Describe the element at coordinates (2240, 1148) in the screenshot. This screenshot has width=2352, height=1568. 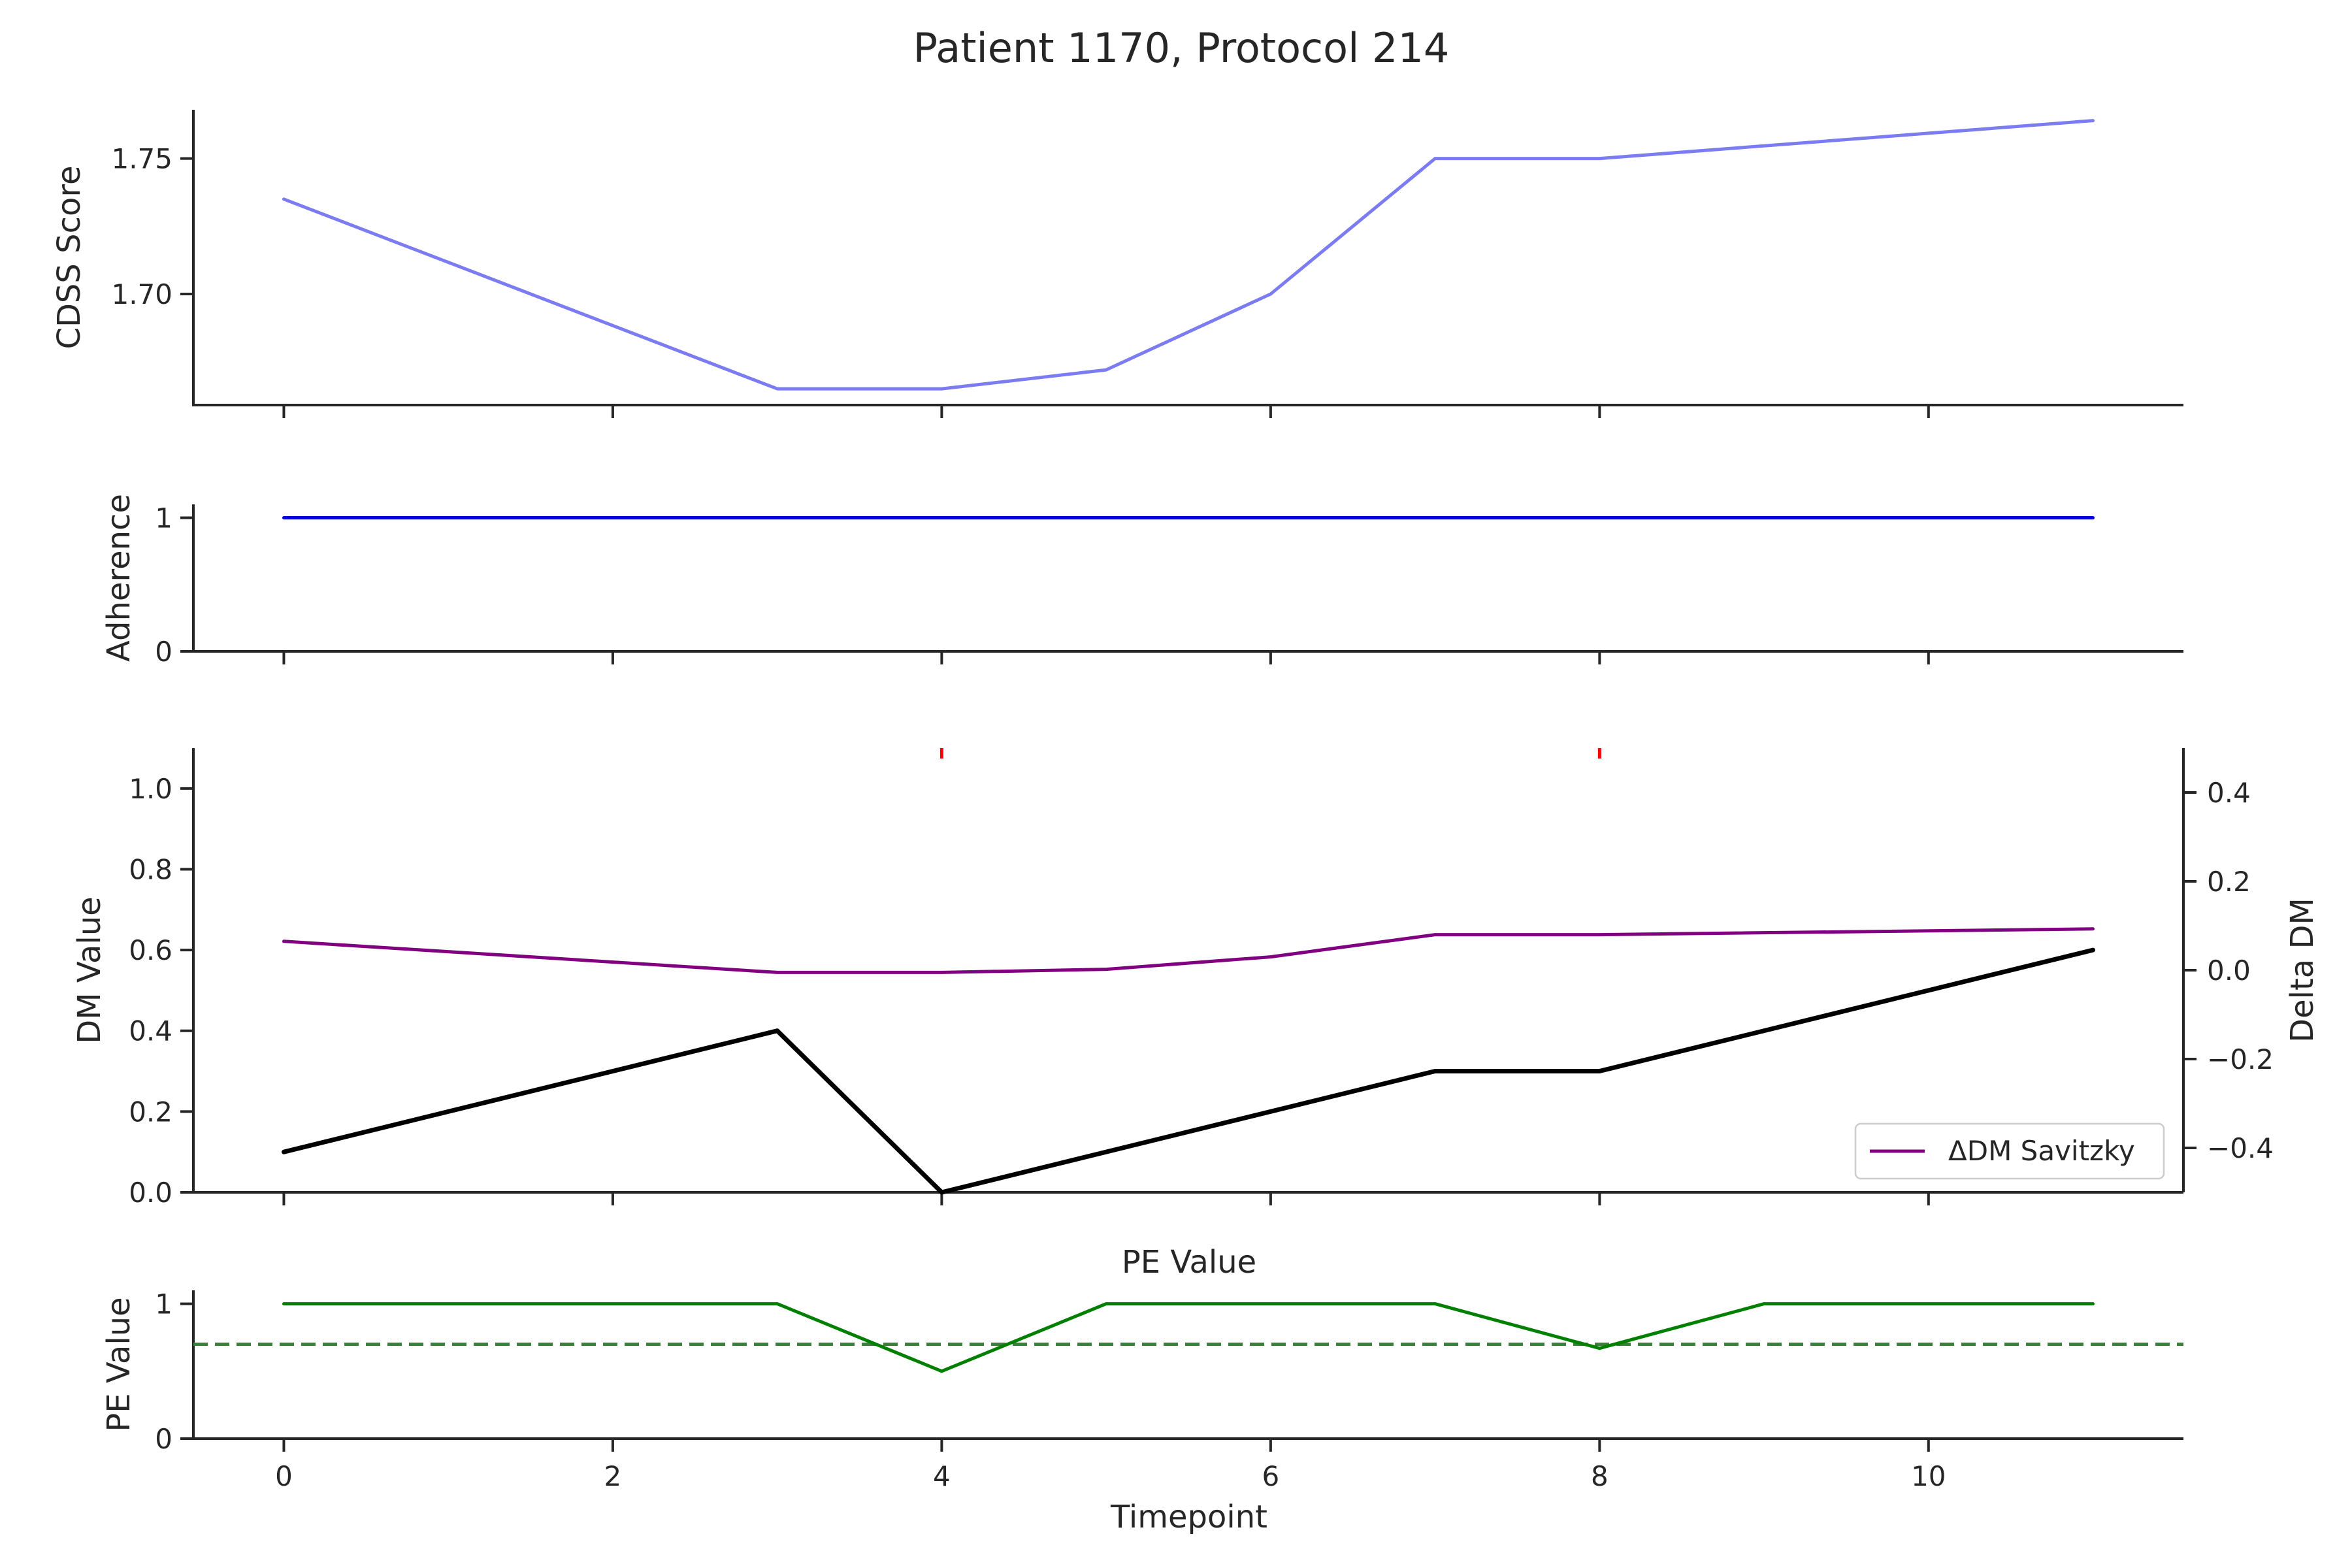
I see `dm-y2-tick-label: −0.4` at that location.